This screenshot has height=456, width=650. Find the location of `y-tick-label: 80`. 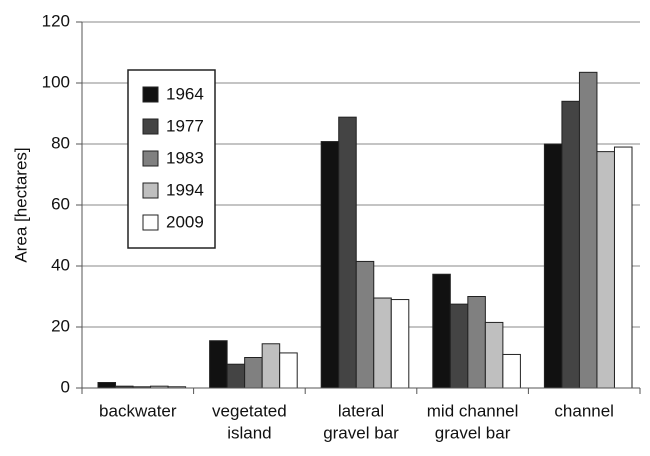

y-tick-label: 80 is located at coordinates (60, 142).